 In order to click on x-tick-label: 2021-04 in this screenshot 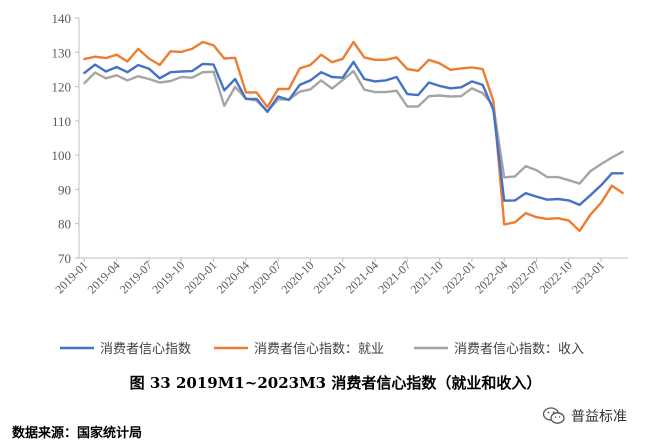, I will do `click(362, 277)`.